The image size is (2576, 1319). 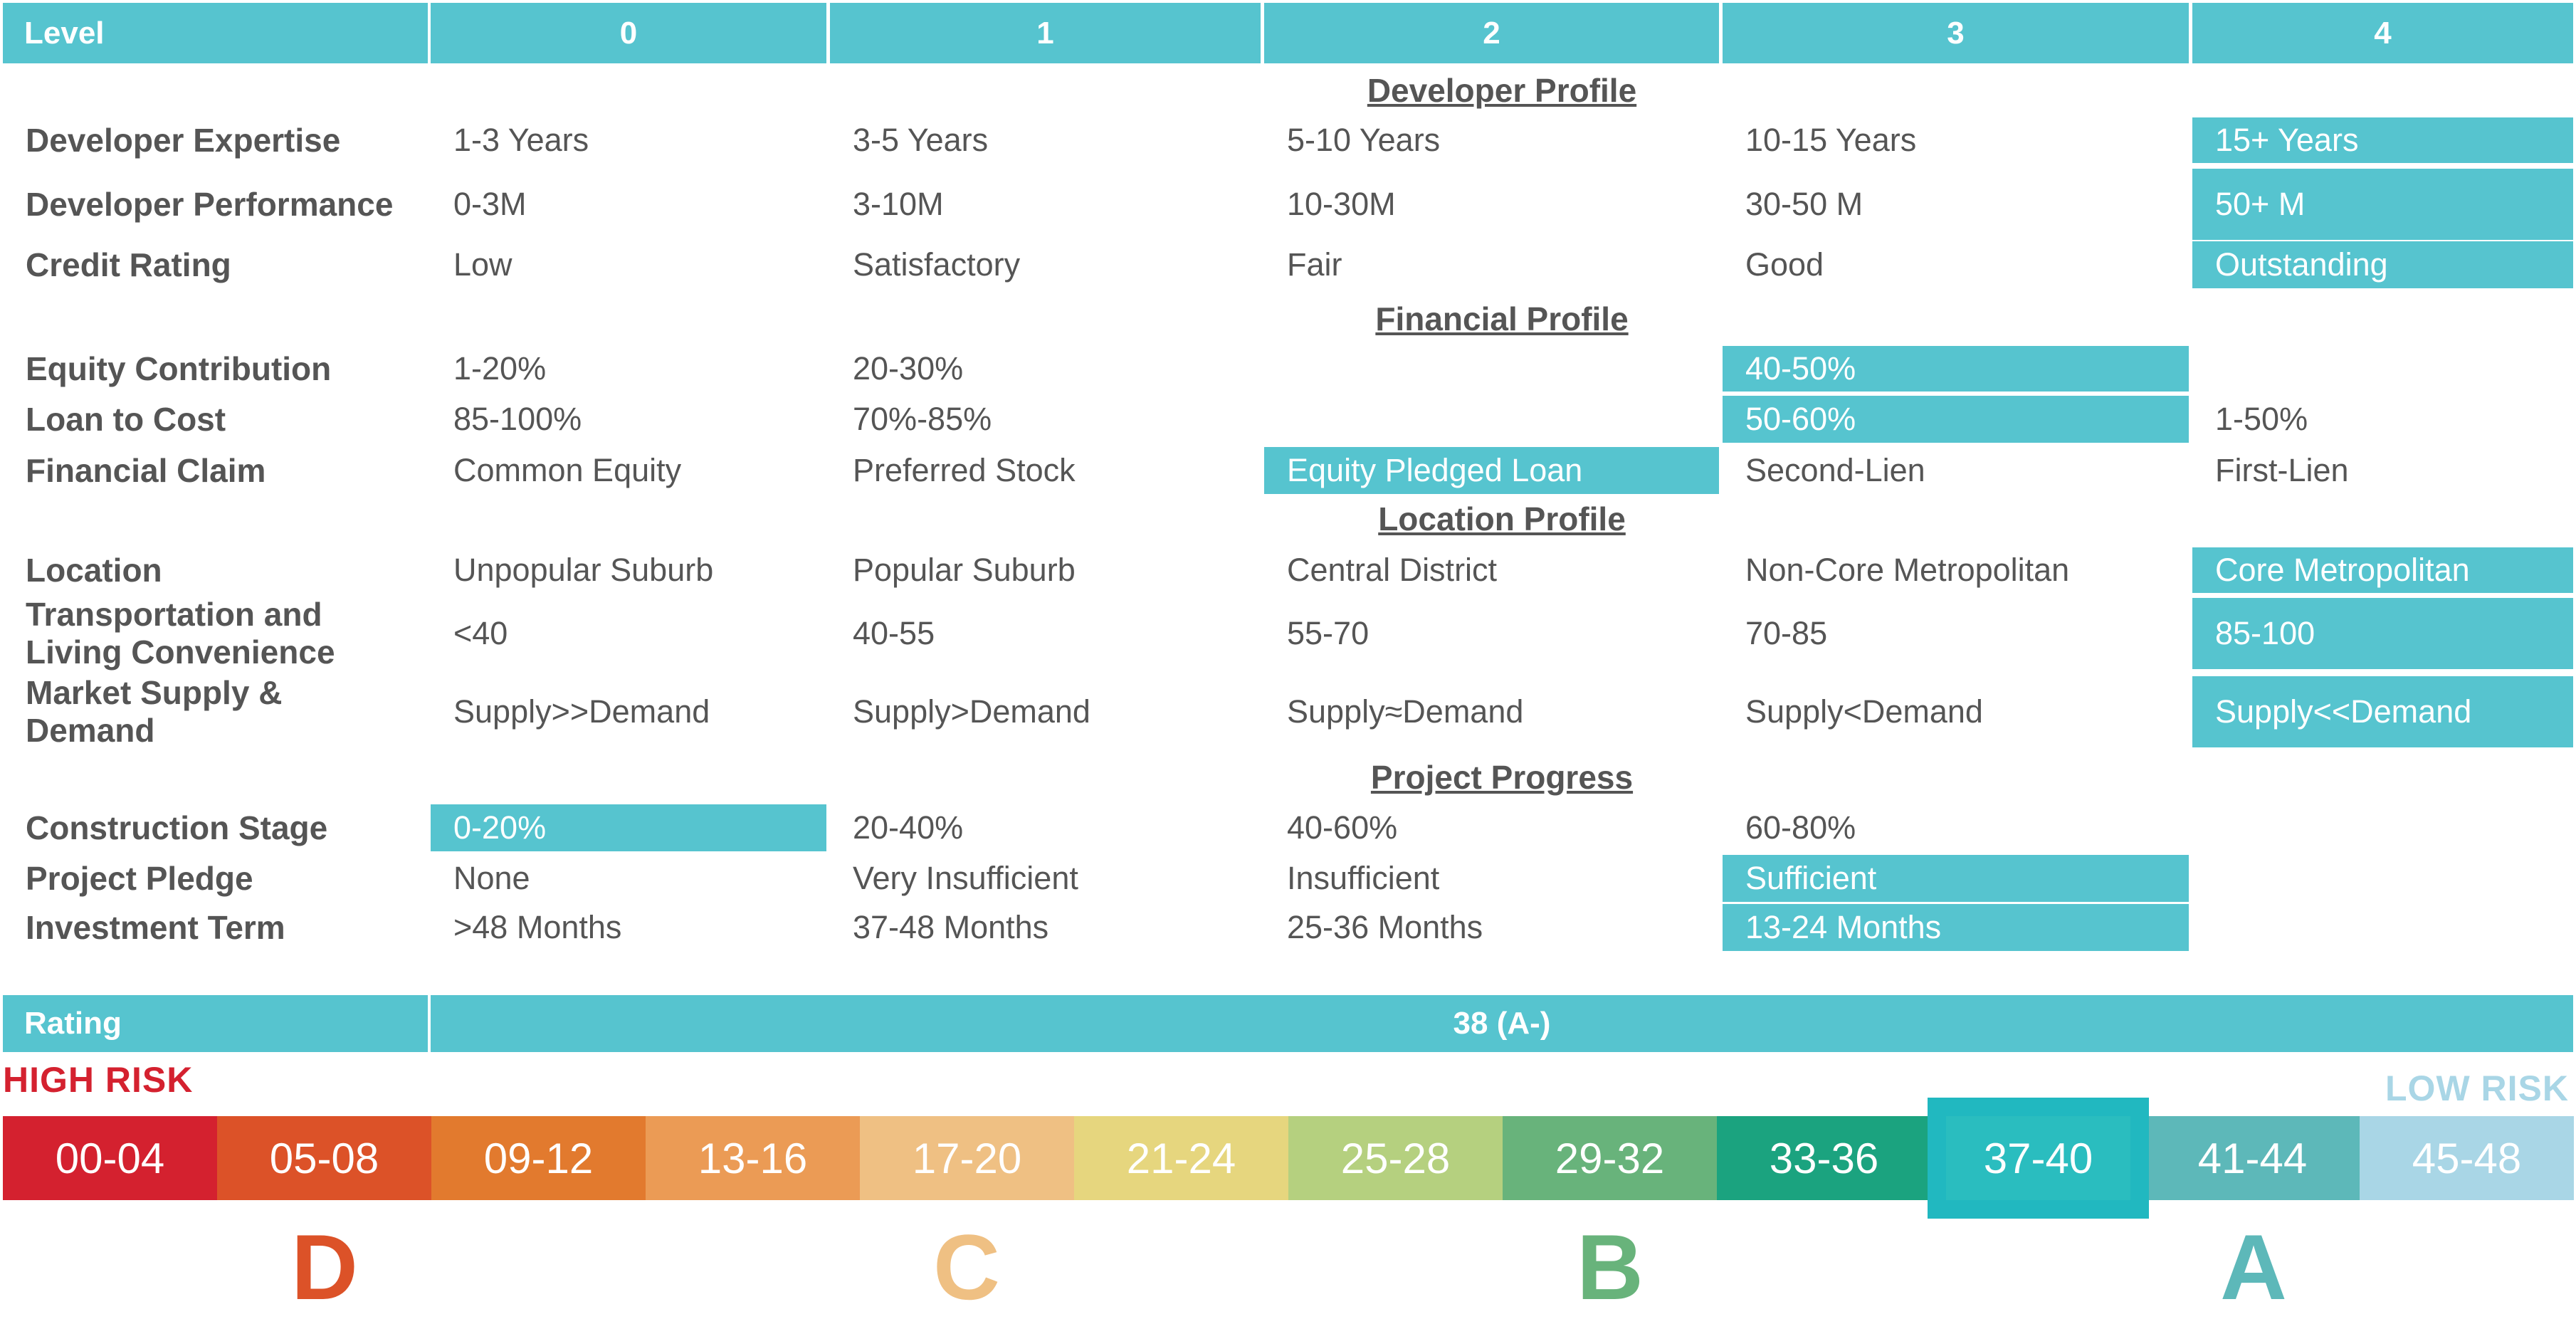 I want to click on scale-band: 25-28, so click(x=1396, y=1158).